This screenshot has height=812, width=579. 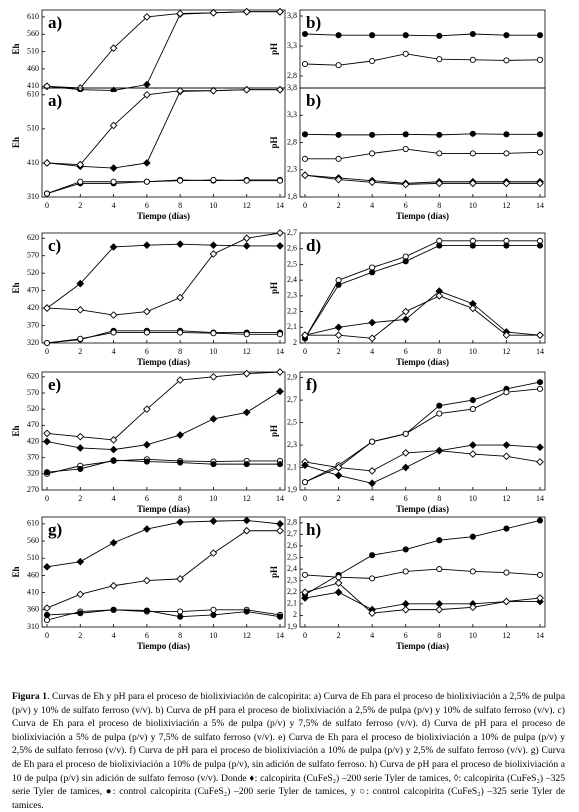 I want to click on y-axis-title: Eh, so click(x=16, y=48).